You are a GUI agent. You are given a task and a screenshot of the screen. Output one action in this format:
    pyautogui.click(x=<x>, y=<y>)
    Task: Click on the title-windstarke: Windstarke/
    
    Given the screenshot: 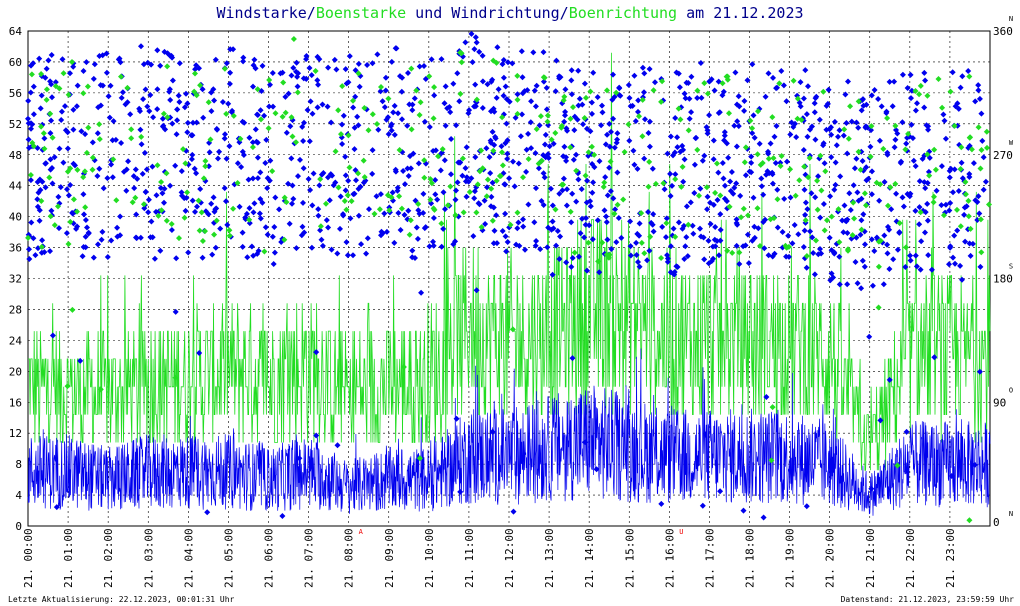 What is the action you would take?
    pyautogui.click(x=265, y=13)
    